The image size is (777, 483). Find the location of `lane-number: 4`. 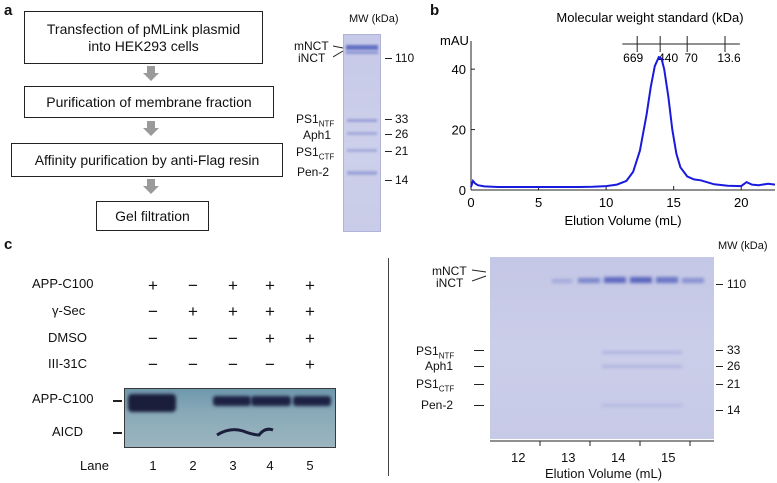

lane-number: 4 is located at coordinates (270, 465).